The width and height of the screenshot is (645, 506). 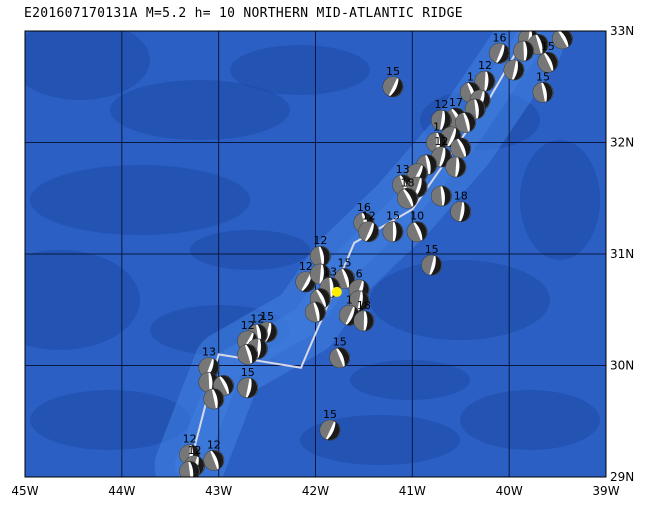 What do you see at coordinates (622, 143) in the screenshot?
I see `latitude-tick-label: 32N` at bounding box center [622, 143].